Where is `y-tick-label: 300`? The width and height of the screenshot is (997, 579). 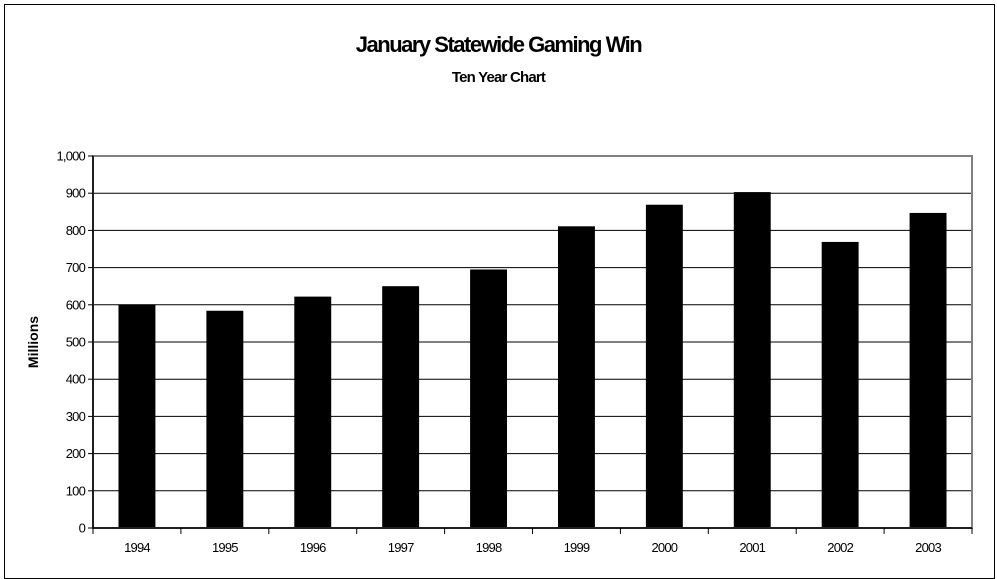
y-tick-label: 300 is located at coordinates (76, 416).